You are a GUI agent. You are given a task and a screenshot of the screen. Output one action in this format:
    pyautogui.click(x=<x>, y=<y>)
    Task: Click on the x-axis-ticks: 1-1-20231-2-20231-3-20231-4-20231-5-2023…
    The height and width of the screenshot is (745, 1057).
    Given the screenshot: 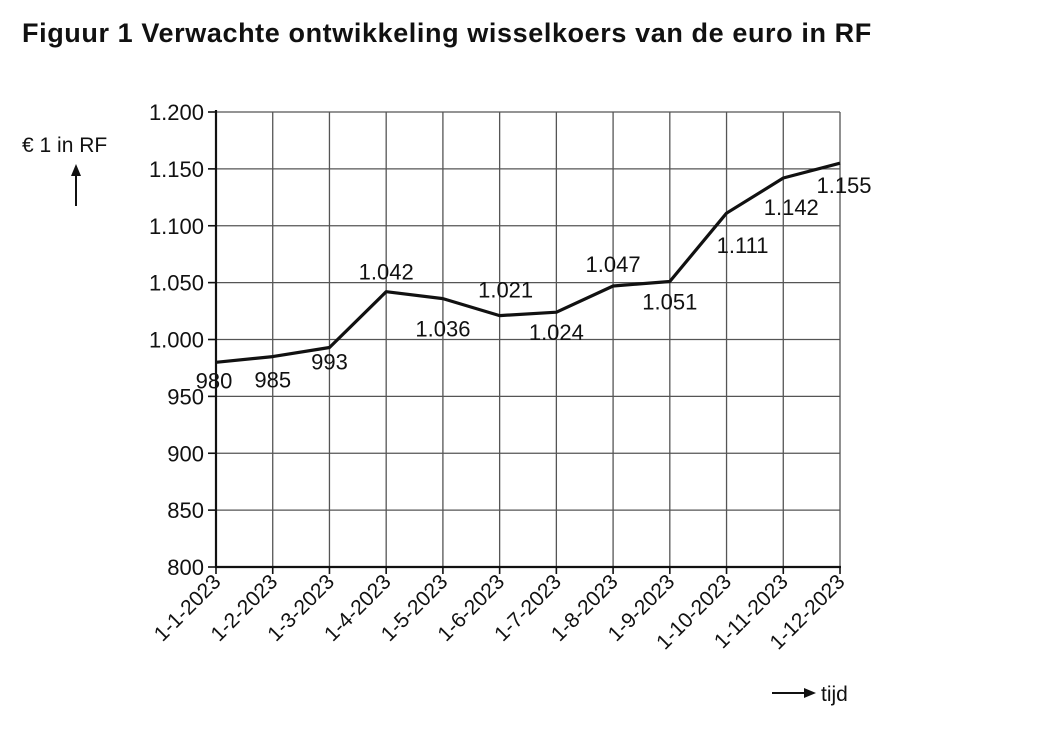 What is the action you would take?
    pyautogui.click(x=500, y=610)
    